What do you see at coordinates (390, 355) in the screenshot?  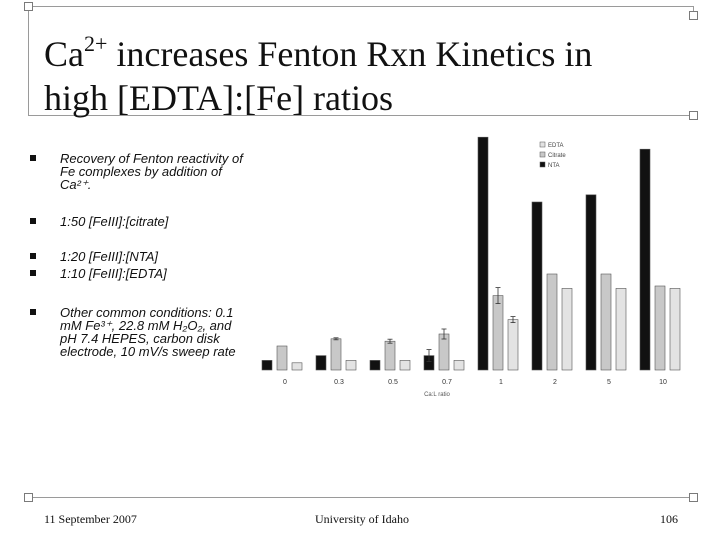 I see `bar-citrate-0.5` at bounding box center [390, 355].